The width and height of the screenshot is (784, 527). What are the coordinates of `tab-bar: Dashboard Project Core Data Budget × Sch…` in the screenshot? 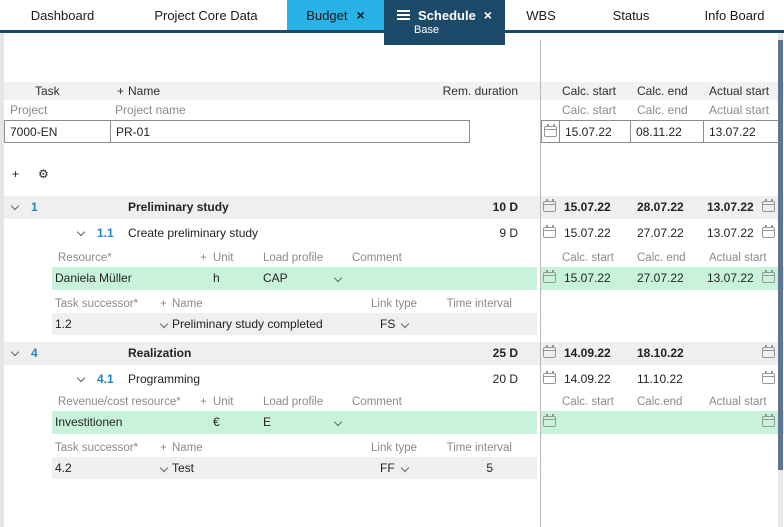 It's located at (392, 22).